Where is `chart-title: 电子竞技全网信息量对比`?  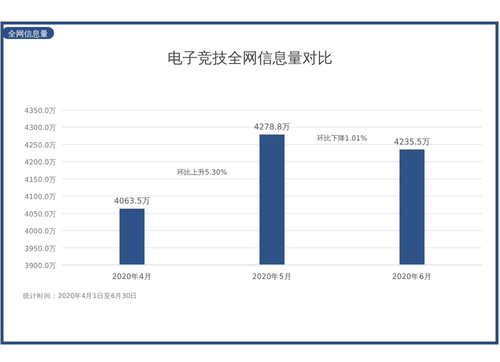
chart-title: 电子竞技全网信息量对比 is located at coordinates (250, 58).